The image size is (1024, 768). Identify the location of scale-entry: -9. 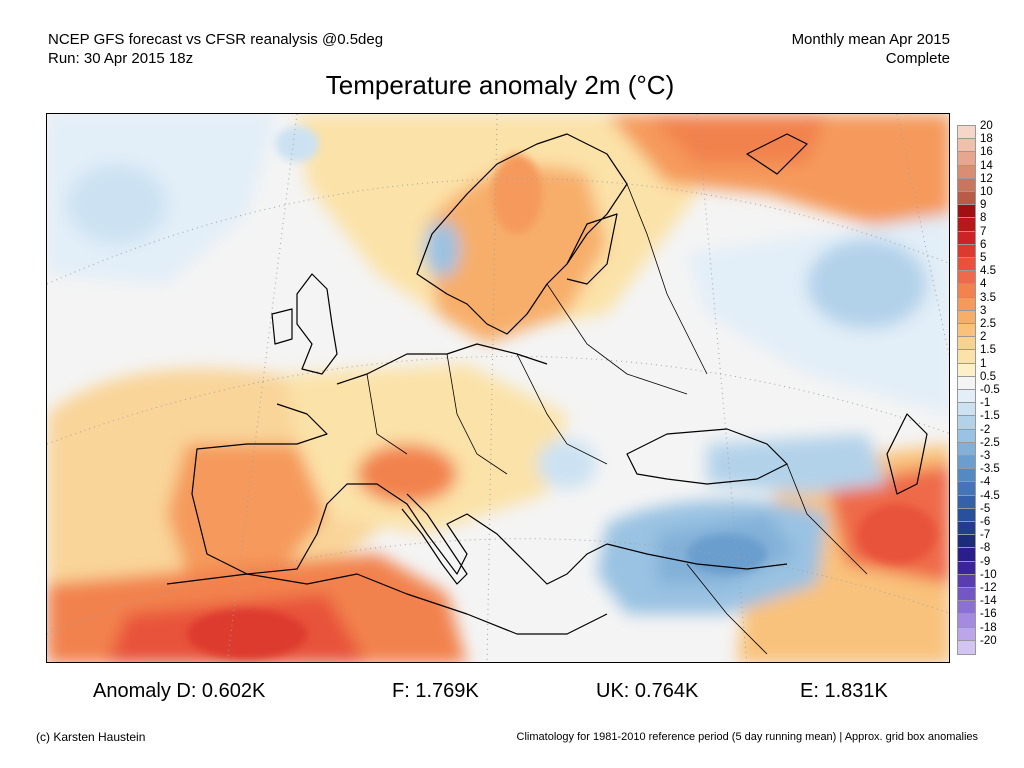
(987, 566).